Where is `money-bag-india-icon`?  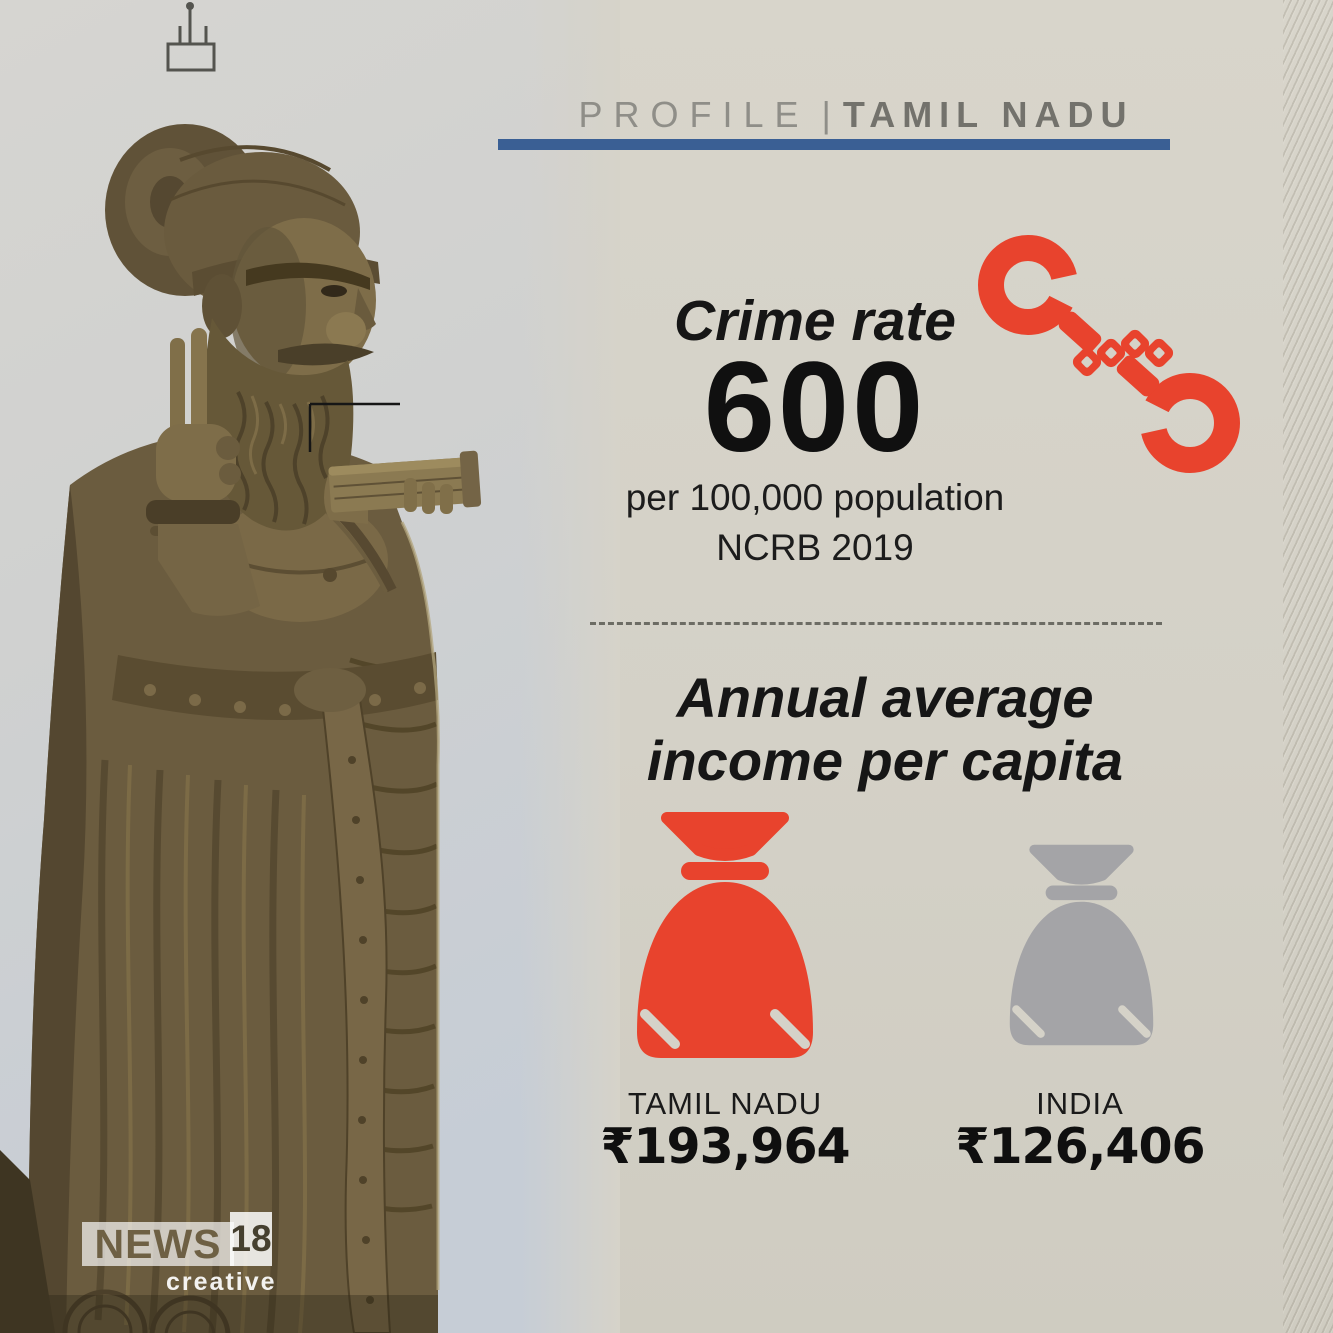
money-bag-india-icon is located at coordinates (1081, 945).